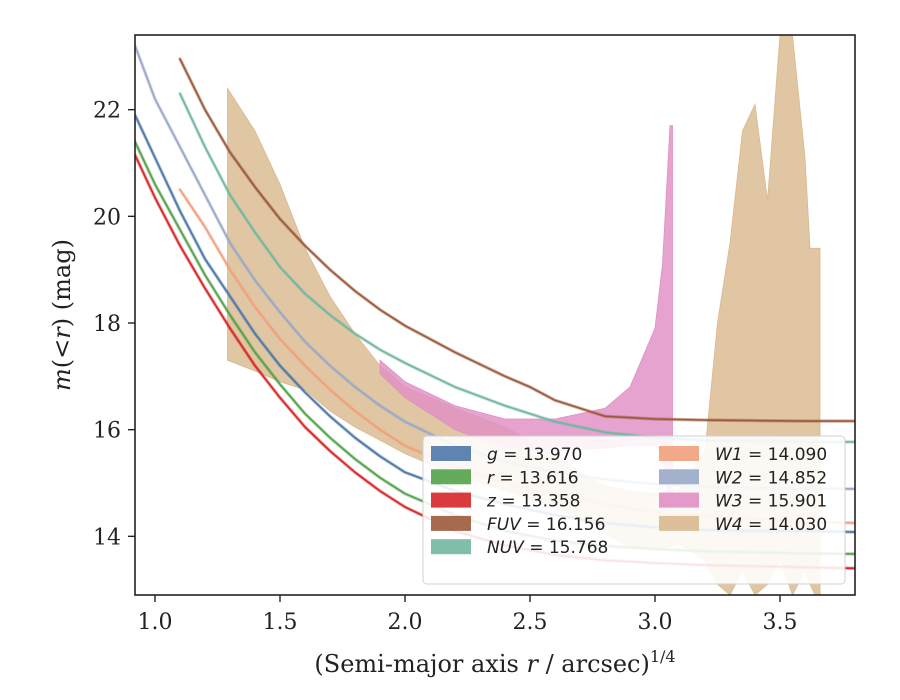 This screenshot has width=900, height=700. What do you see at coordinates (62, 278) in the screenshot?
I see `y-axis-title-unit: (mag)` at bounding box center [62, 278].